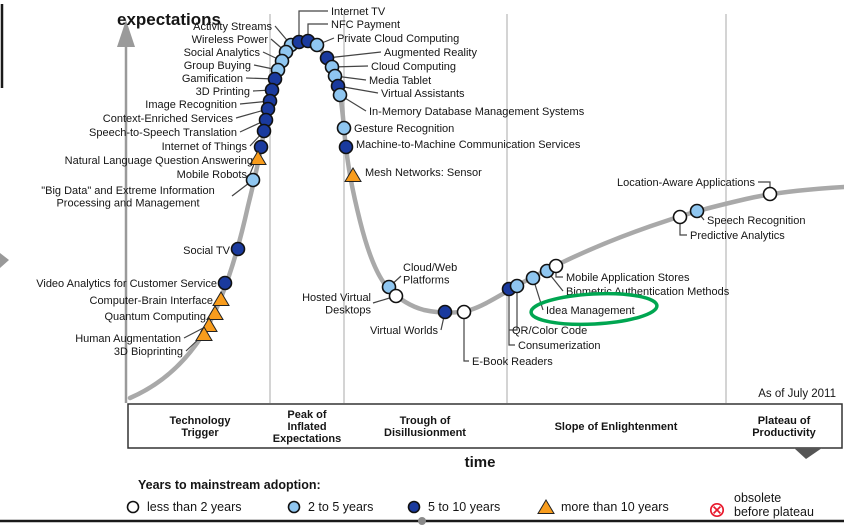  Describe the element at coordinates (223, 92) in the screenshot. I see `3d-printing-label: 3D Printing` at that location.